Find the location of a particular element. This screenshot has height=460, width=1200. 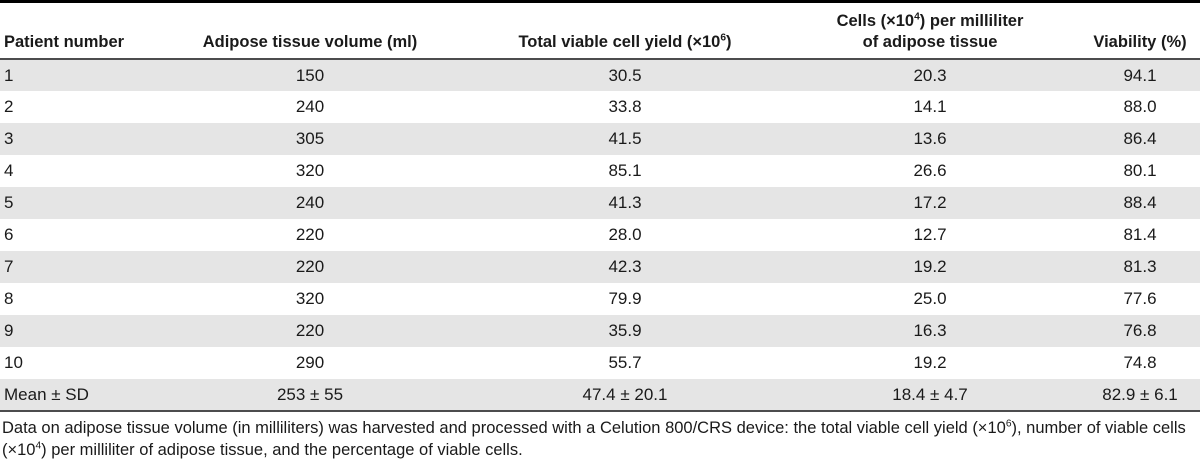

cell-yield-cell: 79.9 is located at coordinates (625, 299).